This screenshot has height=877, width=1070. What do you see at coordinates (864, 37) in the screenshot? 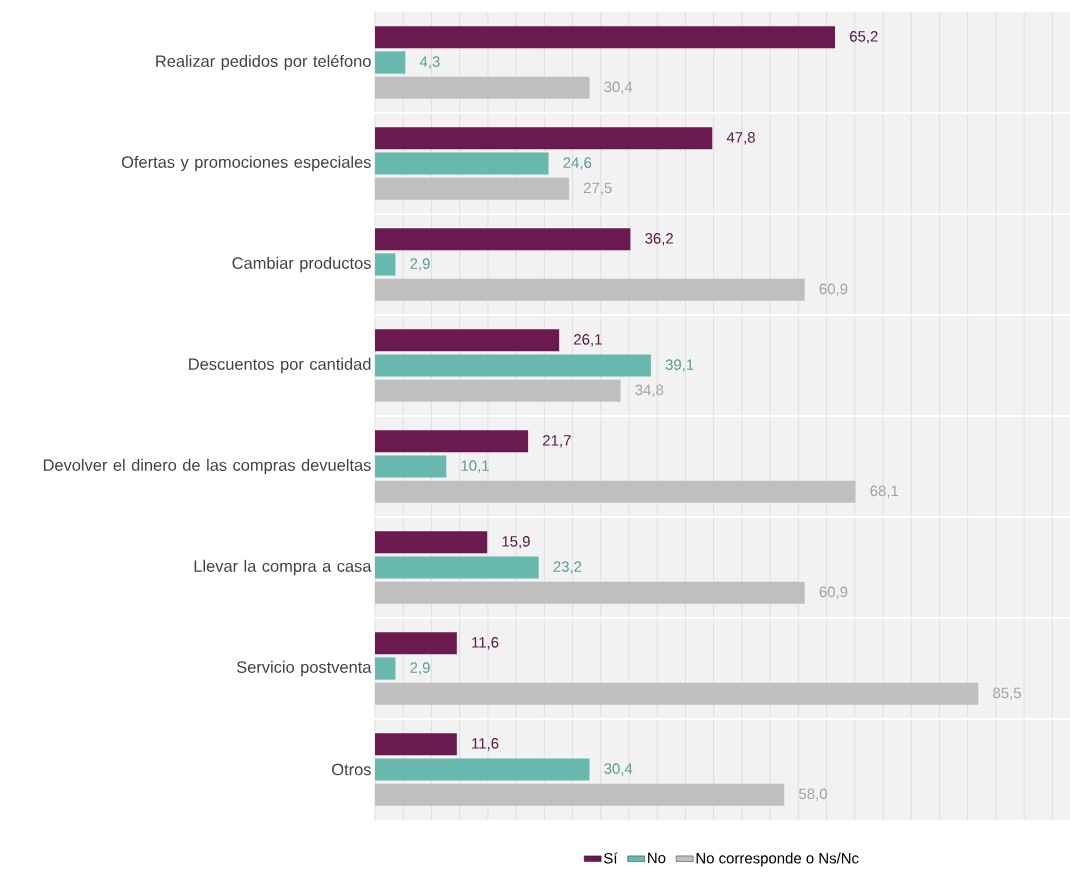
I see `data-label: 65,2` at bounding box center [864, 37].